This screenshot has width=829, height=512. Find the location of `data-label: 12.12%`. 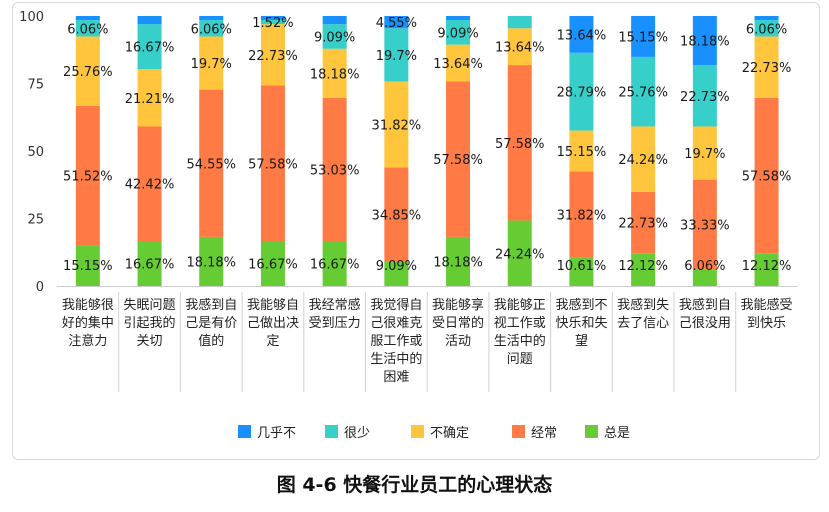

data-label: 12.12% is located at coordinates (767, 266).